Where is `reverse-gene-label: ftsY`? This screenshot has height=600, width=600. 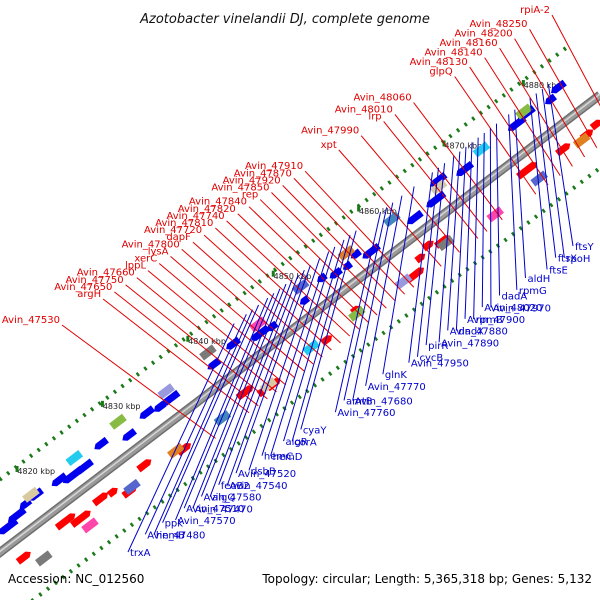 reverse-gene-label: ftsY is located at coordinates (584, 247).